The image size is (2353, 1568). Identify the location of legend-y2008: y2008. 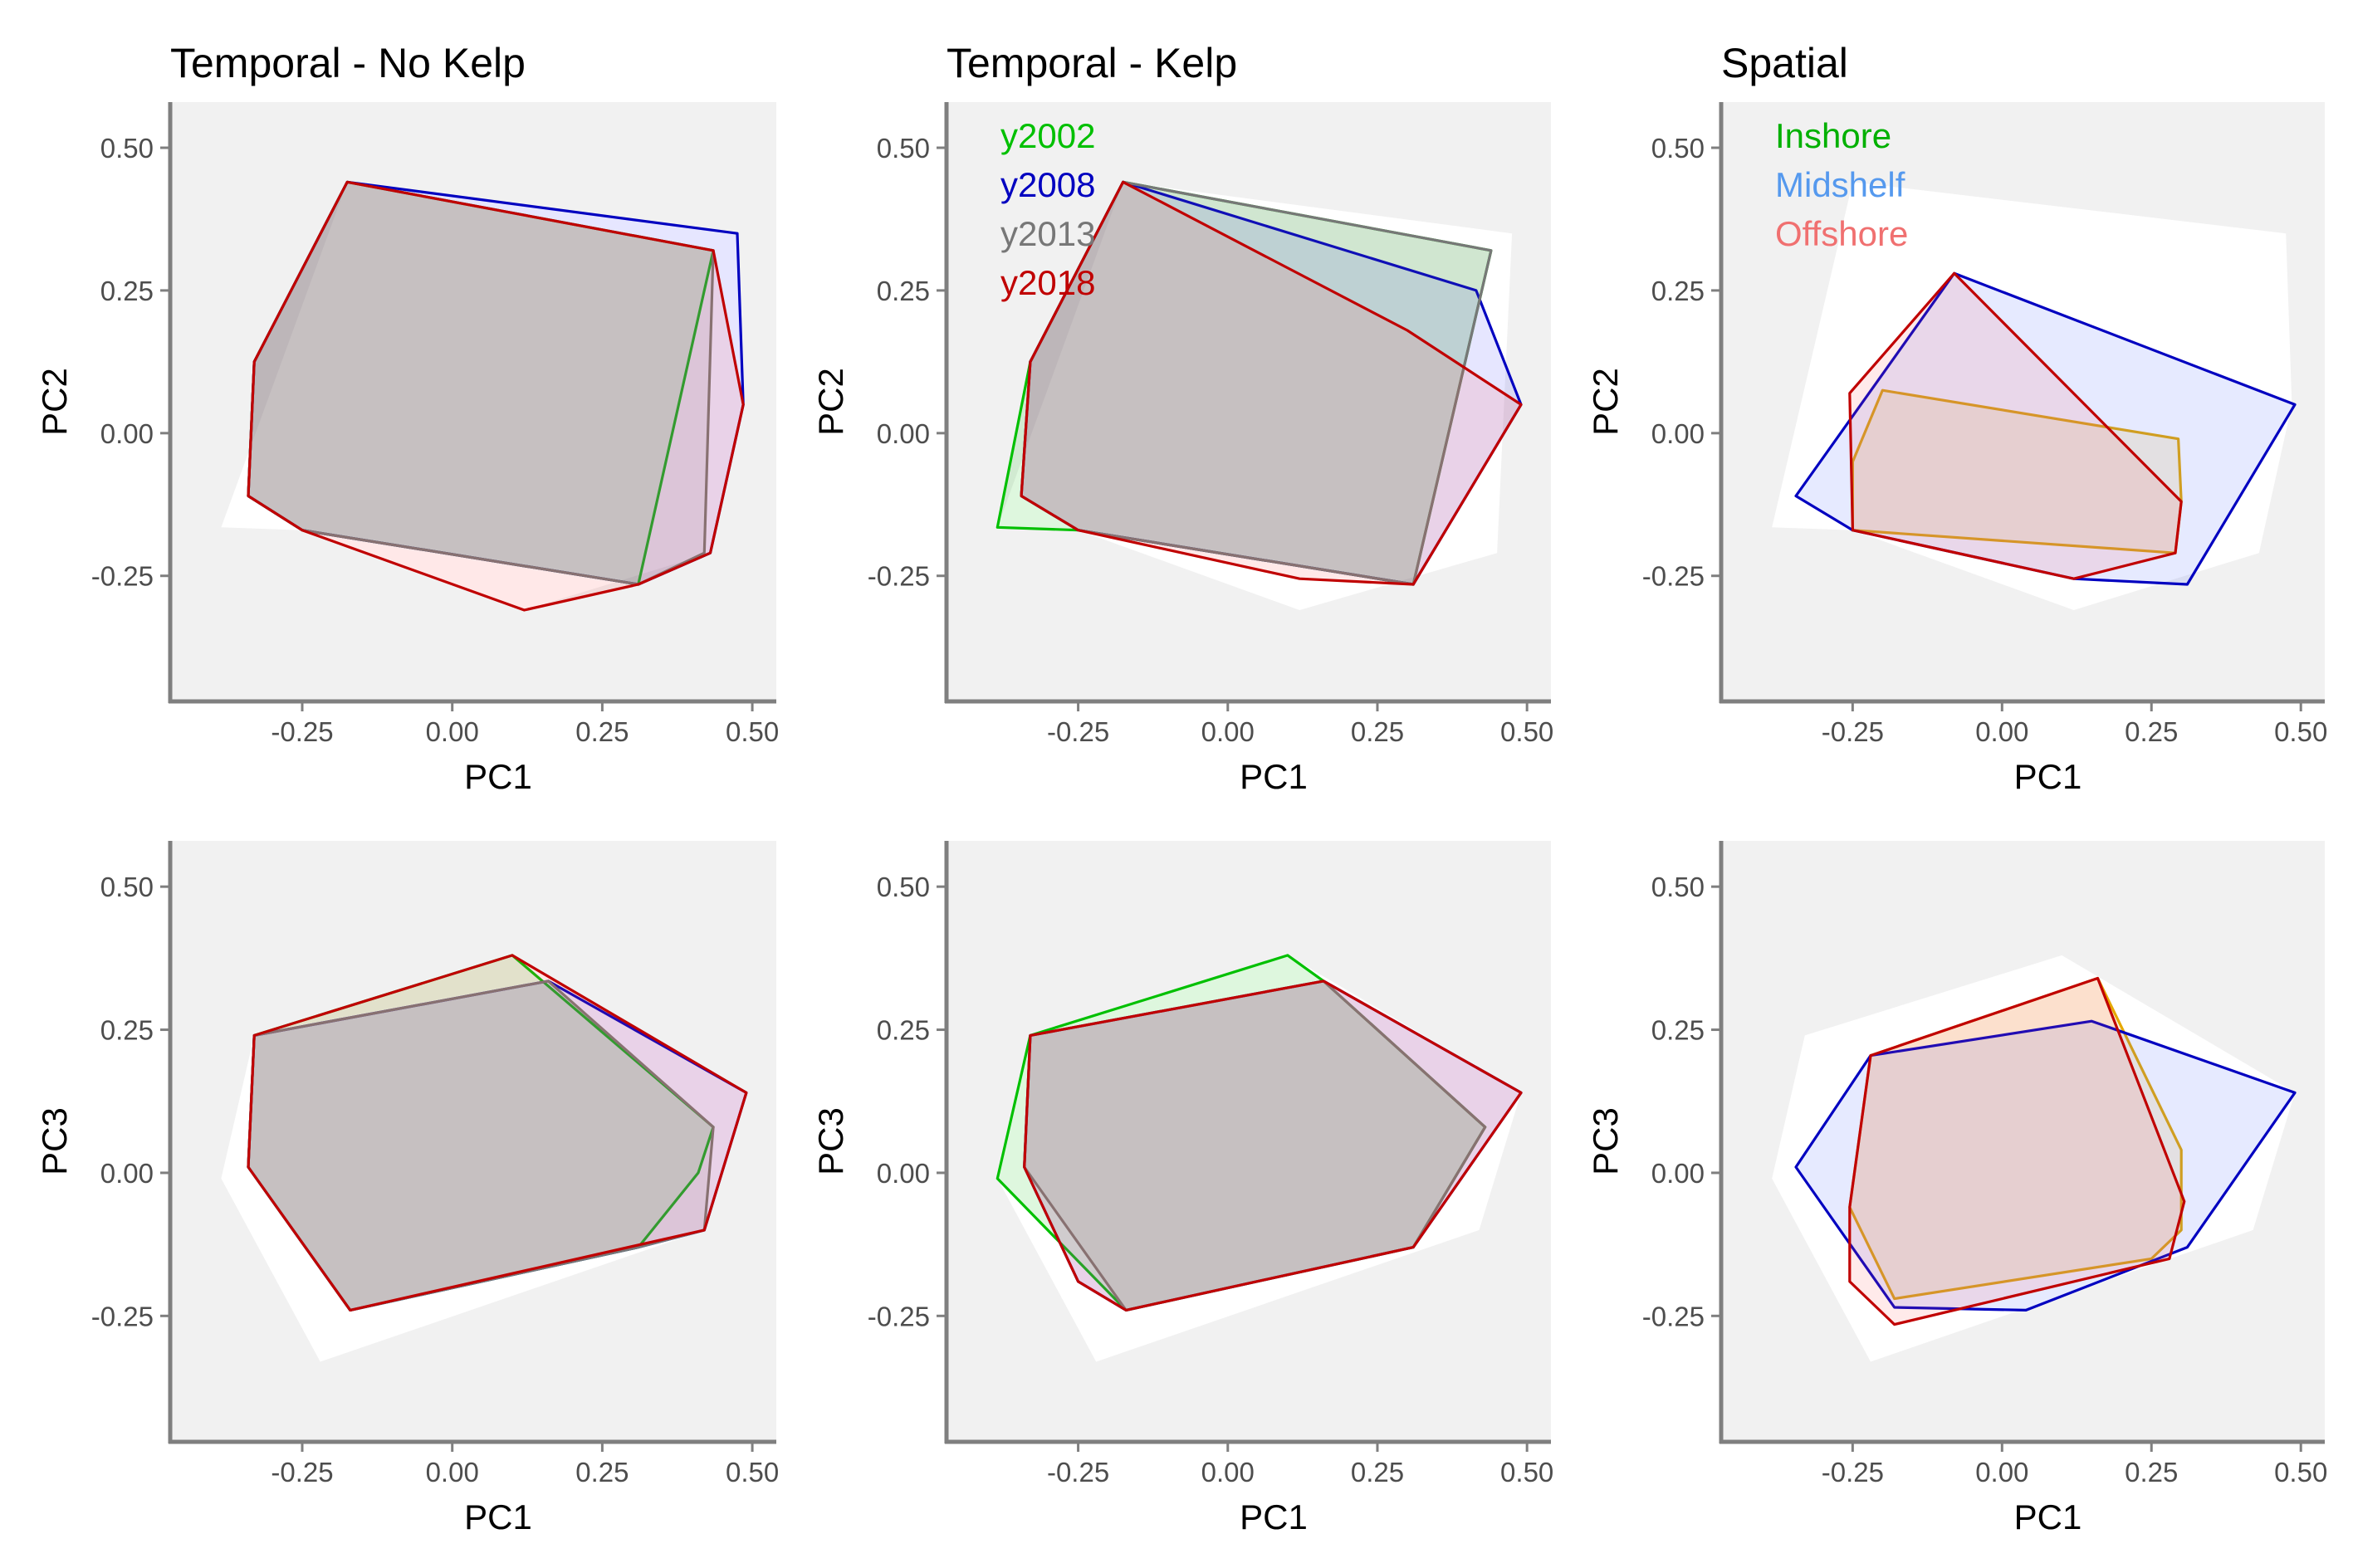
(1047, 185).